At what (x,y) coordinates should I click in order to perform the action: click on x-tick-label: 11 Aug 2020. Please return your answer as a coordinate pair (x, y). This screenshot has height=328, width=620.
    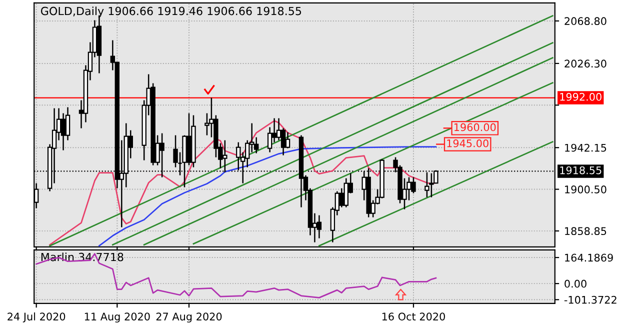
    Looking at the image, I should click on (117, 317).